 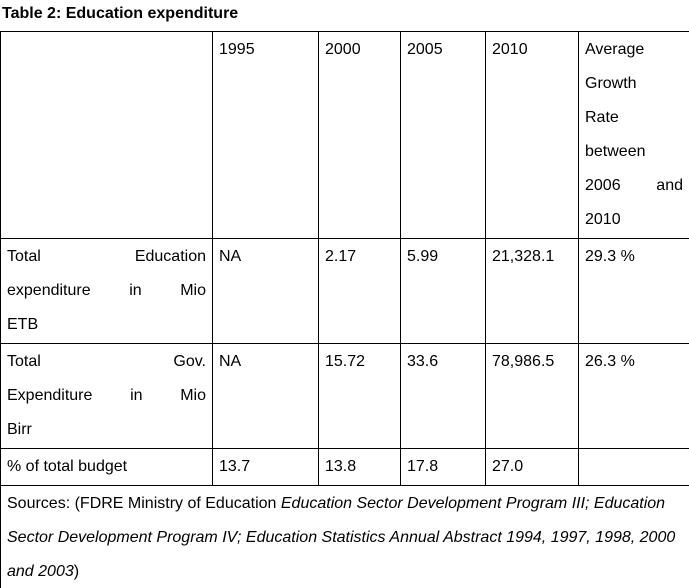 I want to click on row-label: Total Gov. Expenditure in Mio Birr, so click(x=106, y=396).